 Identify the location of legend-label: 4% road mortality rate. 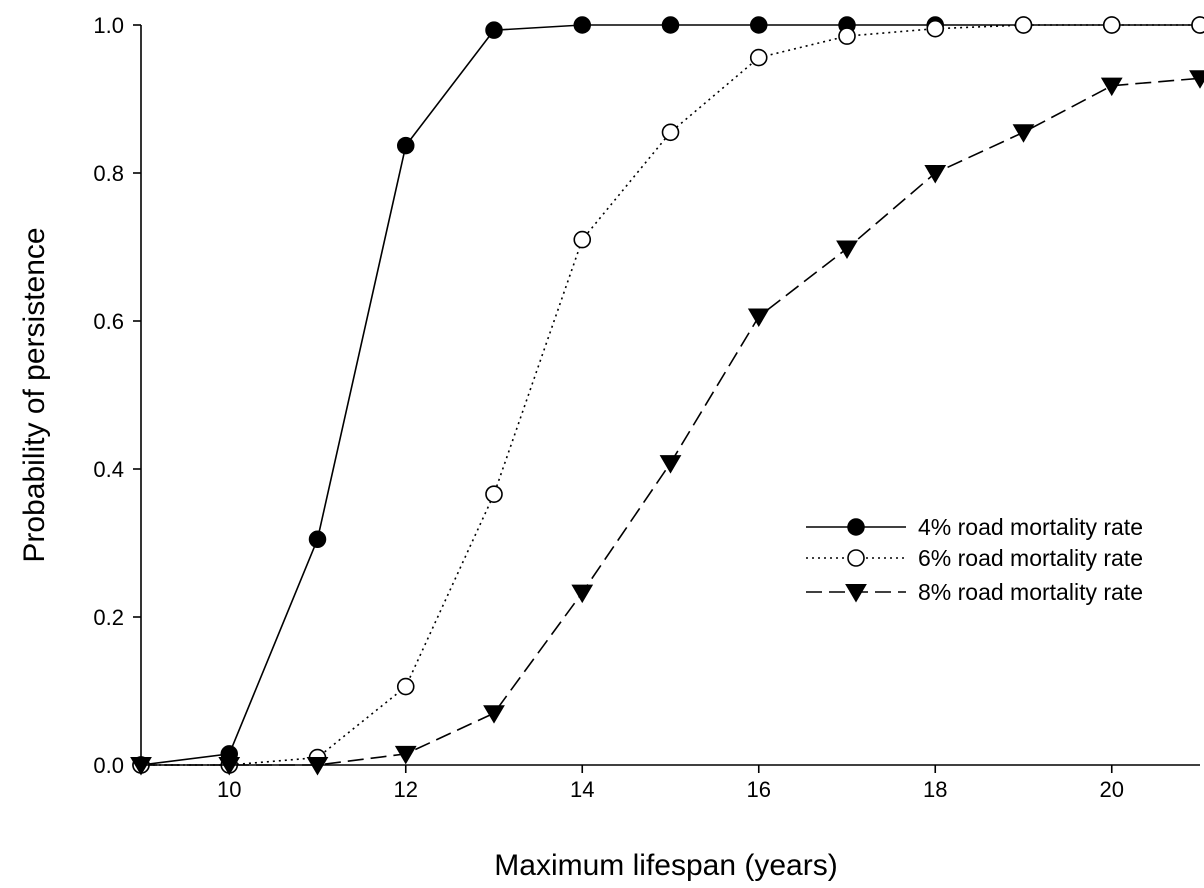
(1030, 527).